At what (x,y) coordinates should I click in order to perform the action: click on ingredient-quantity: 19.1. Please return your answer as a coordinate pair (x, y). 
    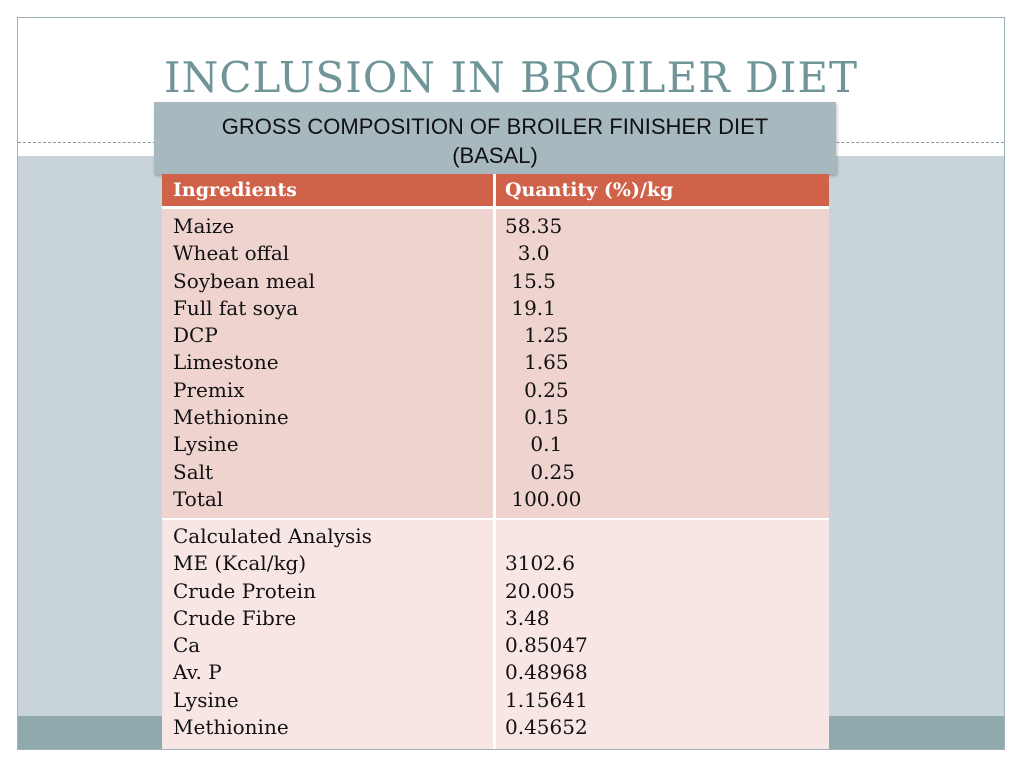
    Looking at the image, I should click on (530, 307).